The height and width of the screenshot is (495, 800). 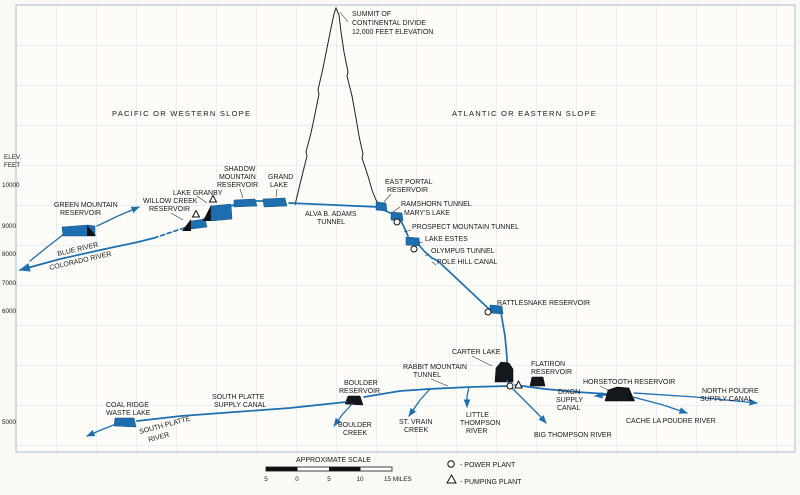 I want to click on blue-river-inflow-line, so click(x=118, y=216).